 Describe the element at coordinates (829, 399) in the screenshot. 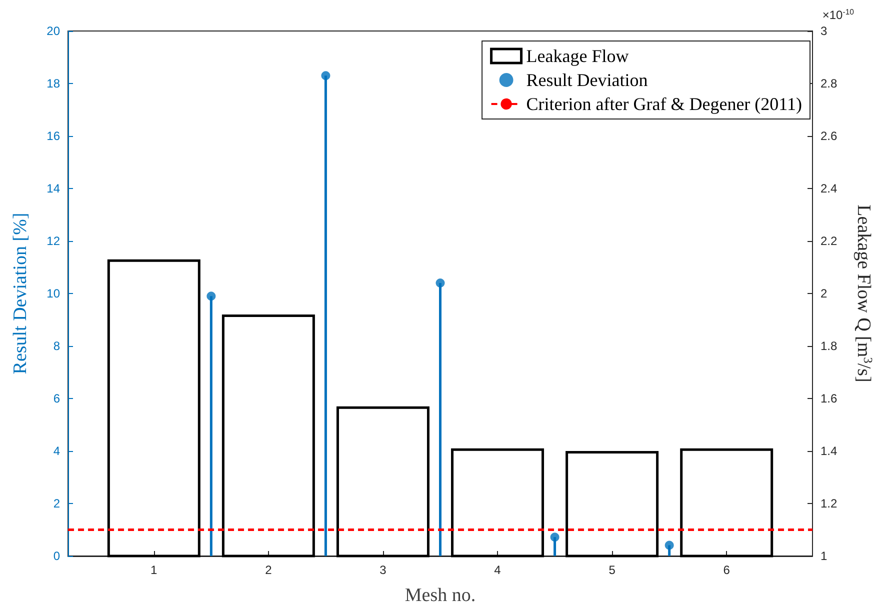

I see `y2-tick-label: 1.6` at that location.